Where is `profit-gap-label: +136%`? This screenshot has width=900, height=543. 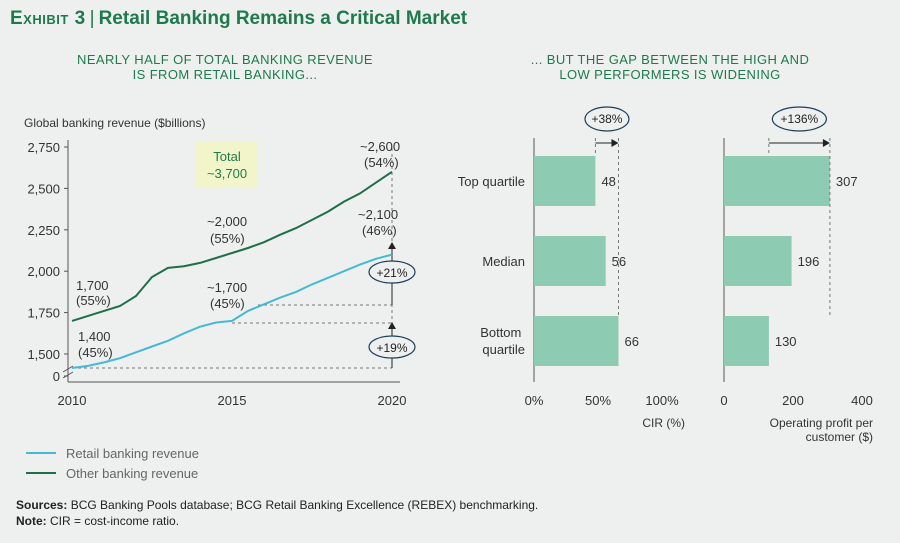 profit-gap-label: +136% is located at coordinates (800, 119).